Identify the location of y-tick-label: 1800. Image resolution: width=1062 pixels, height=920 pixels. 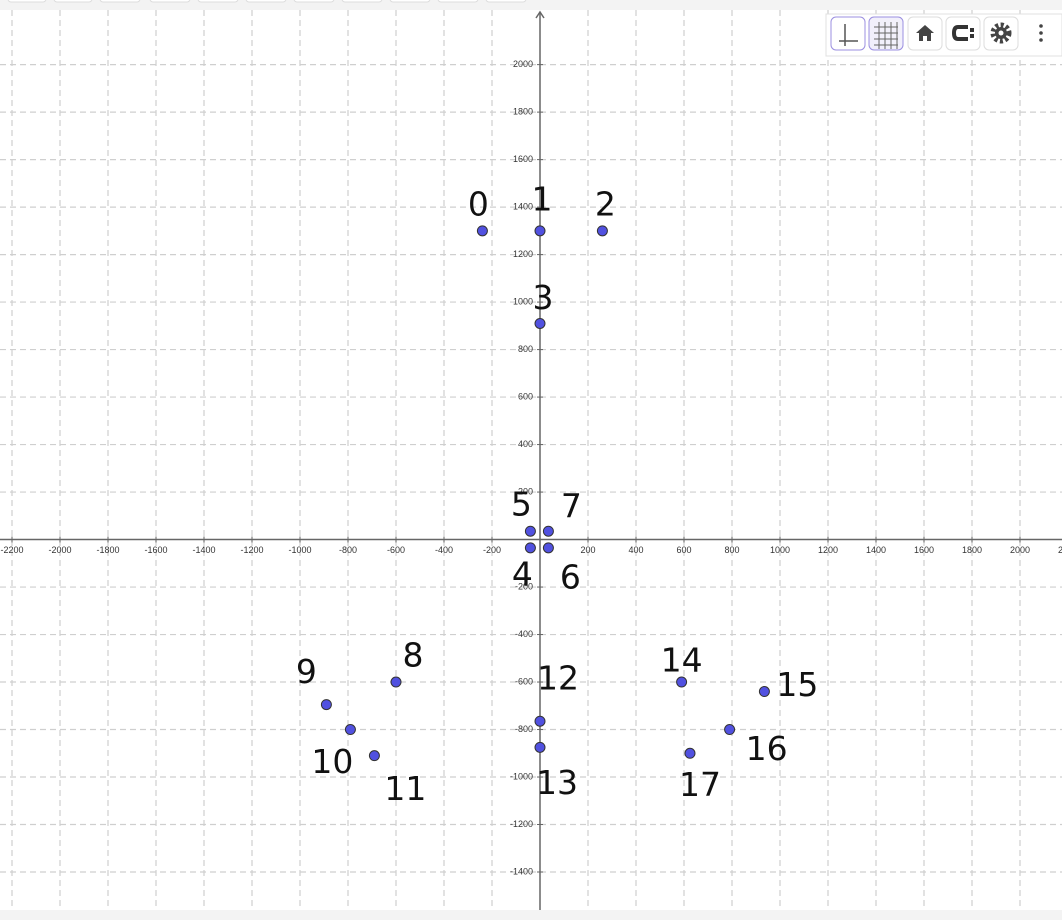
(523, 111).